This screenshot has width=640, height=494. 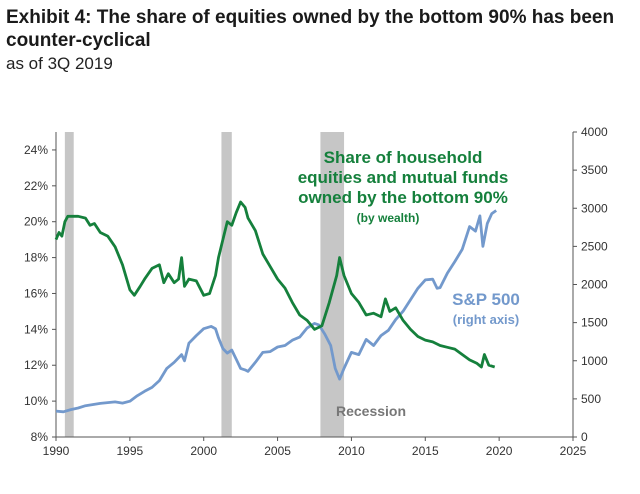 I want to click on x-tick-label: 1995, so click(x=130, y=451).